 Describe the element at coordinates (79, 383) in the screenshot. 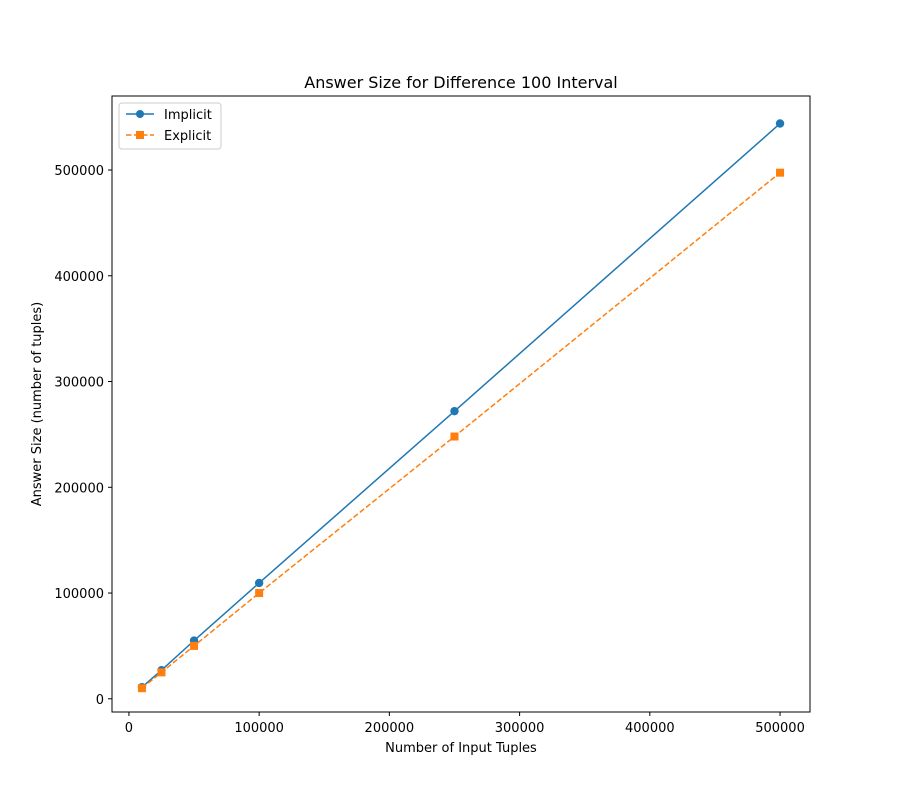

I see `y-tick-label: 300000` at that location.